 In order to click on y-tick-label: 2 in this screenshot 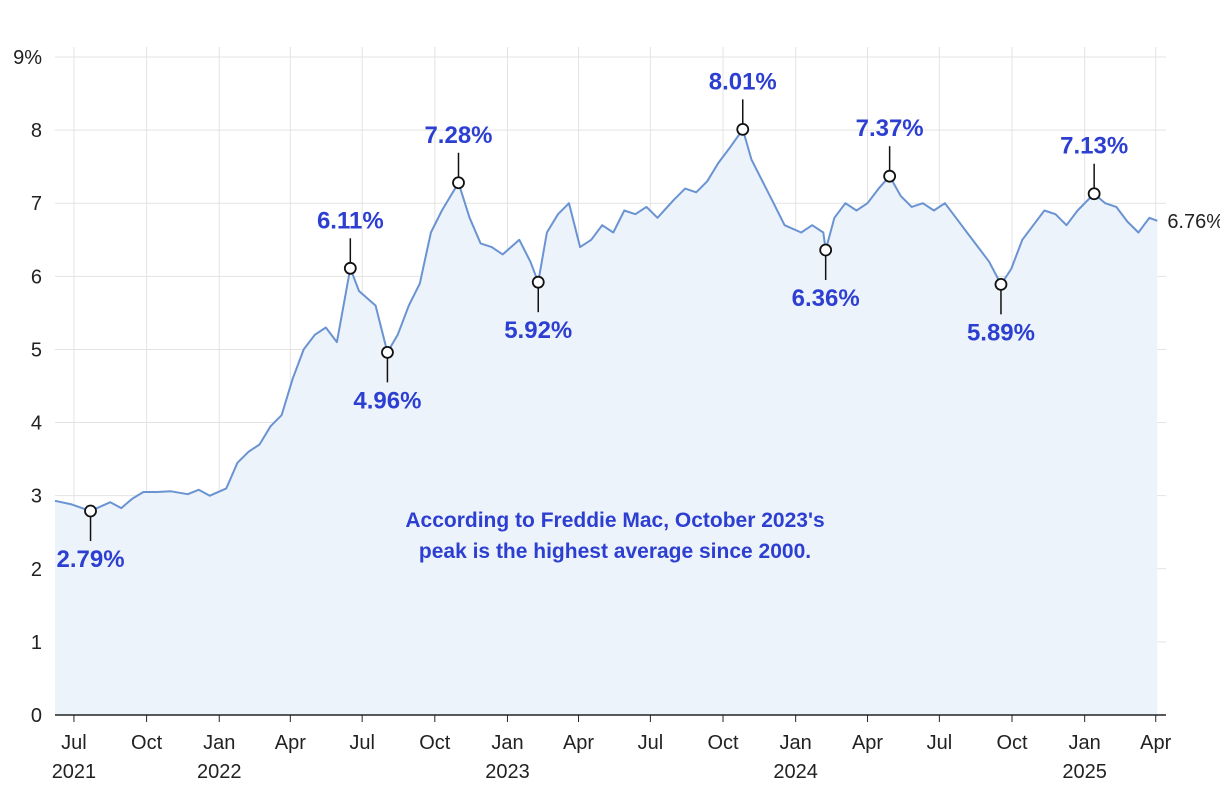, I will do `click(36, 570)`.